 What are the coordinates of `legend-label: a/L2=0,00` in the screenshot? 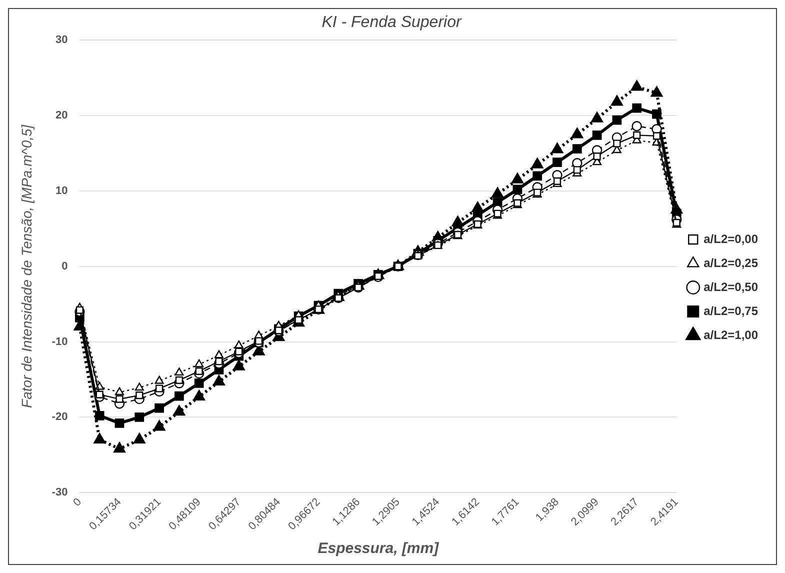 It's located at (731, 239).